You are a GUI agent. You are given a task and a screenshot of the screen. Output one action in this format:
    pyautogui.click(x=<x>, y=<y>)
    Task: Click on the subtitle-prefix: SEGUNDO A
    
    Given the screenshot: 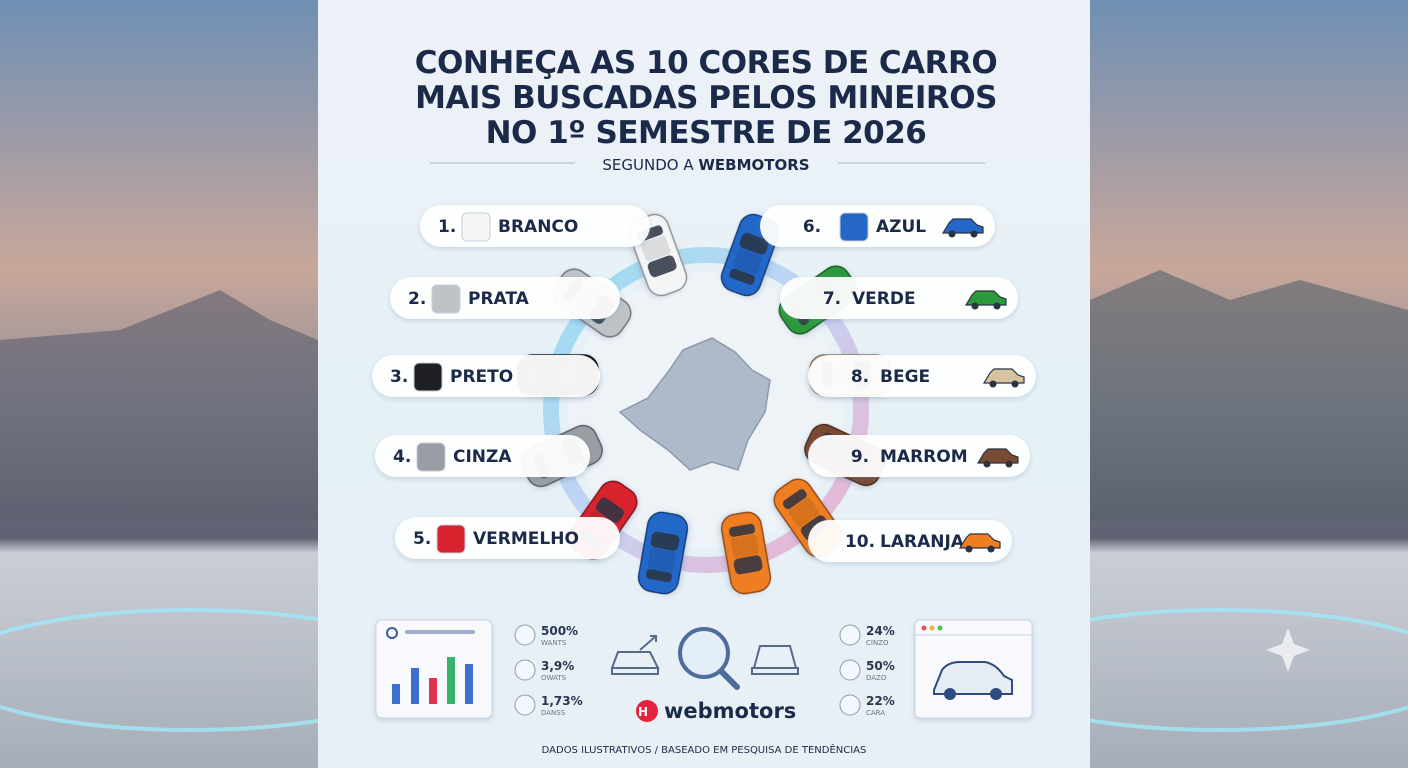 What is the action you would take?
    pyautogui.click(x=648, y=165)
    